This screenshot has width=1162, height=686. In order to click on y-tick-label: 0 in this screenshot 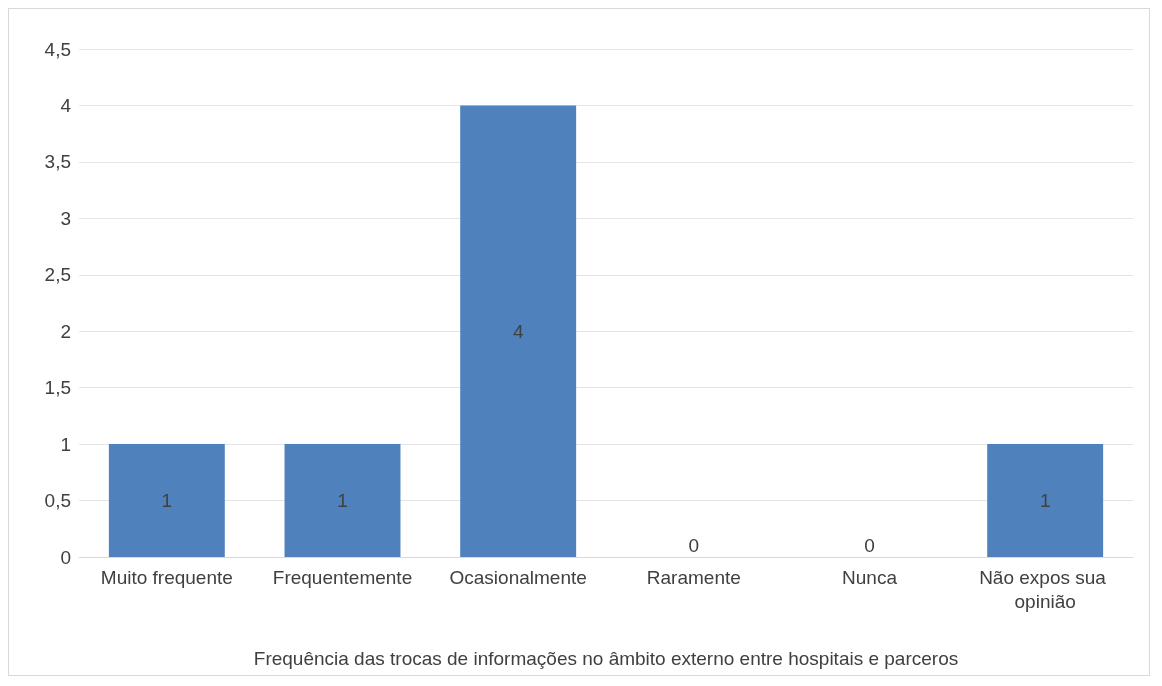, I will do `click(65, 557)`.